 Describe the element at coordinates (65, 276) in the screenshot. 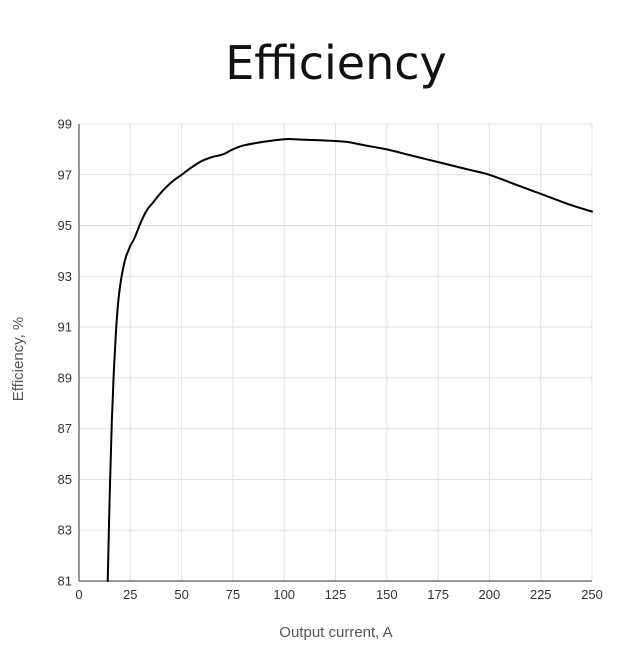

I see `y-tick-label: 93` at that location.